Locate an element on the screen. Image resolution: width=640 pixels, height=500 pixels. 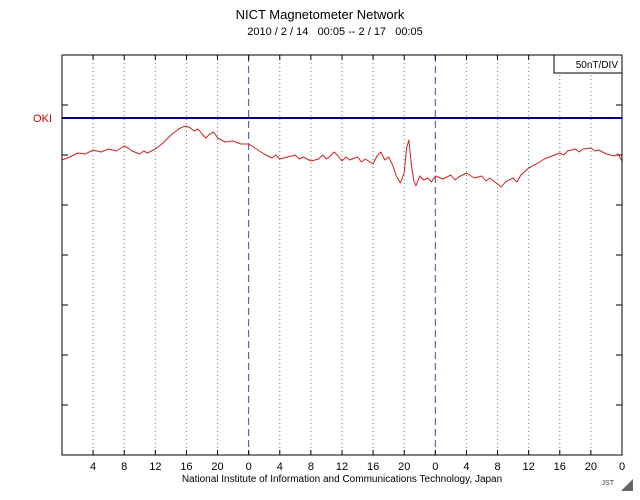
chart-title: NICT Magnetometer Network is located at coordinates (320, 14).